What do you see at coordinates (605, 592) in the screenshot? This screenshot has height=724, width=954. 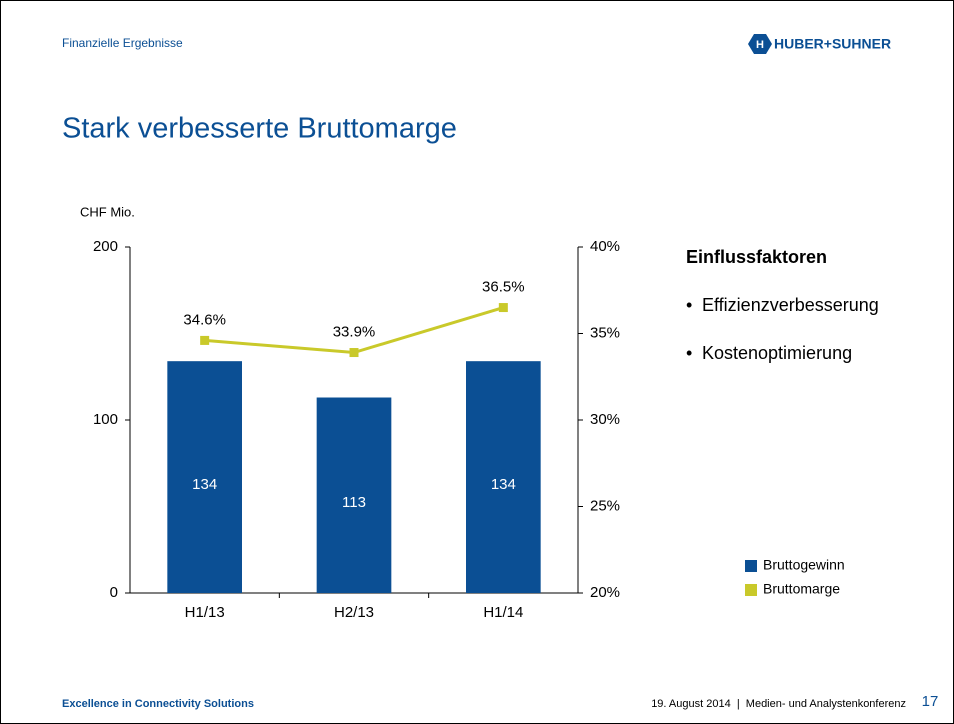 I see `y2-tick-label: 20%` at bounding box center [605, 592].